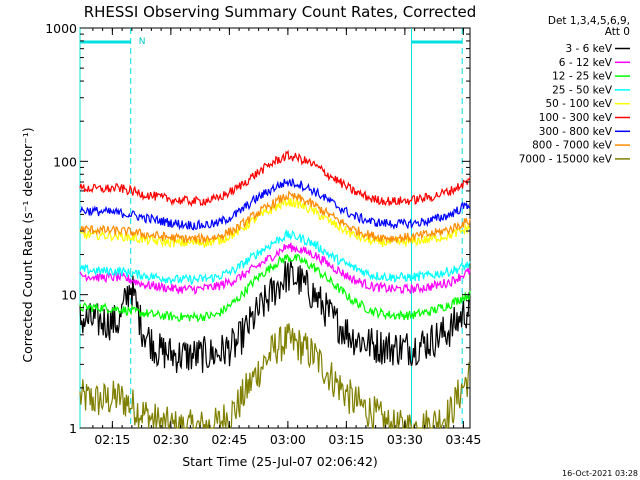  Describe the element at coordinates (586, 63) in the screenshot. I see `legend-label: 6 - 12 keV` at that location.